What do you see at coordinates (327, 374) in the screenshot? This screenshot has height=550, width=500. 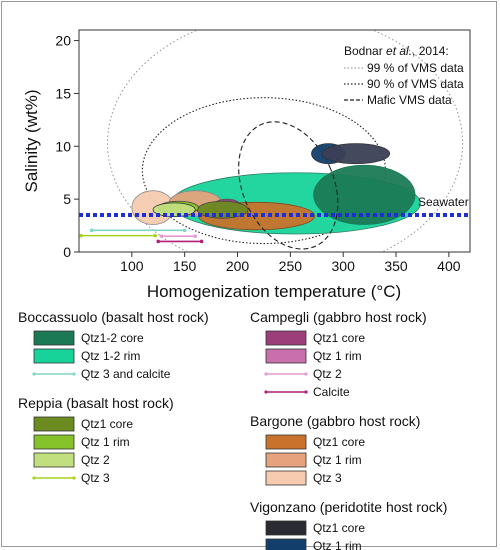 I see `legend-label-campegli-gabbro-host-rock-qtz-2: Qtz 2` at bounding box center [327, 374].